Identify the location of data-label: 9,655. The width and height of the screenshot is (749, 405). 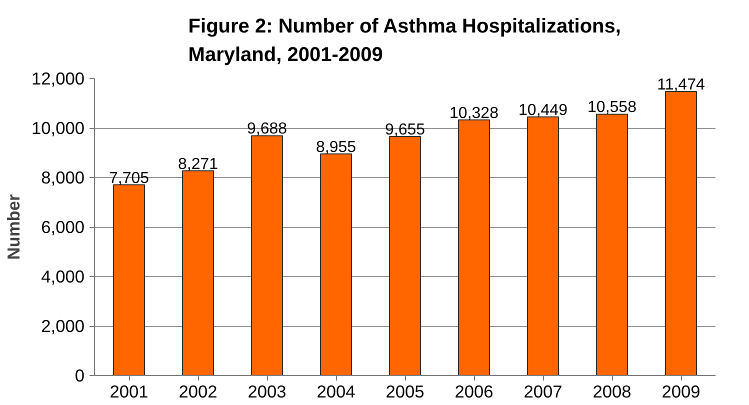
(405, 130).